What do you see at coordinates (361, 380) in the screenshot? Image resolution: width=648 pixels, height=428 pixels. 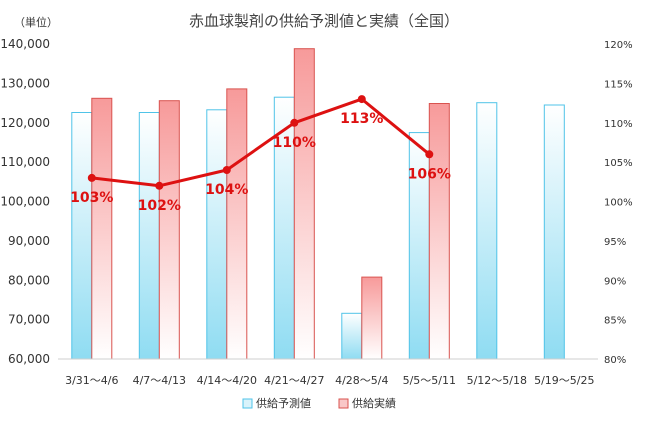 I see `x-tick-label: 4/28～5/4` at bounding box center [361, 380].